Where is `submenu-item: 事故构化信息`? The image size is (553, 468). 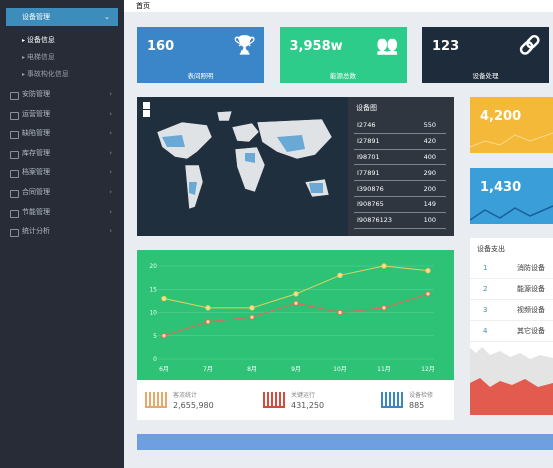 submenu-item: 事故构化信息 is located at coordinates (62, 74).